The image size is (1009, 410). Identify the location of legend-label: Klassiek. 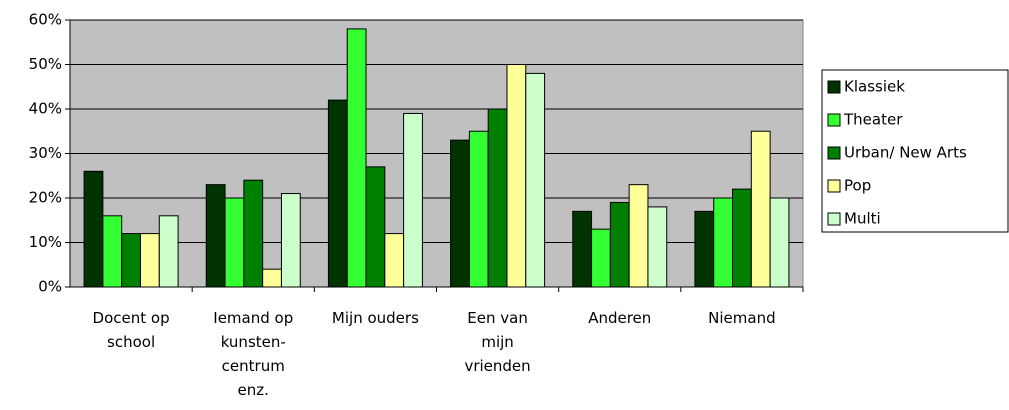
(874, 87).